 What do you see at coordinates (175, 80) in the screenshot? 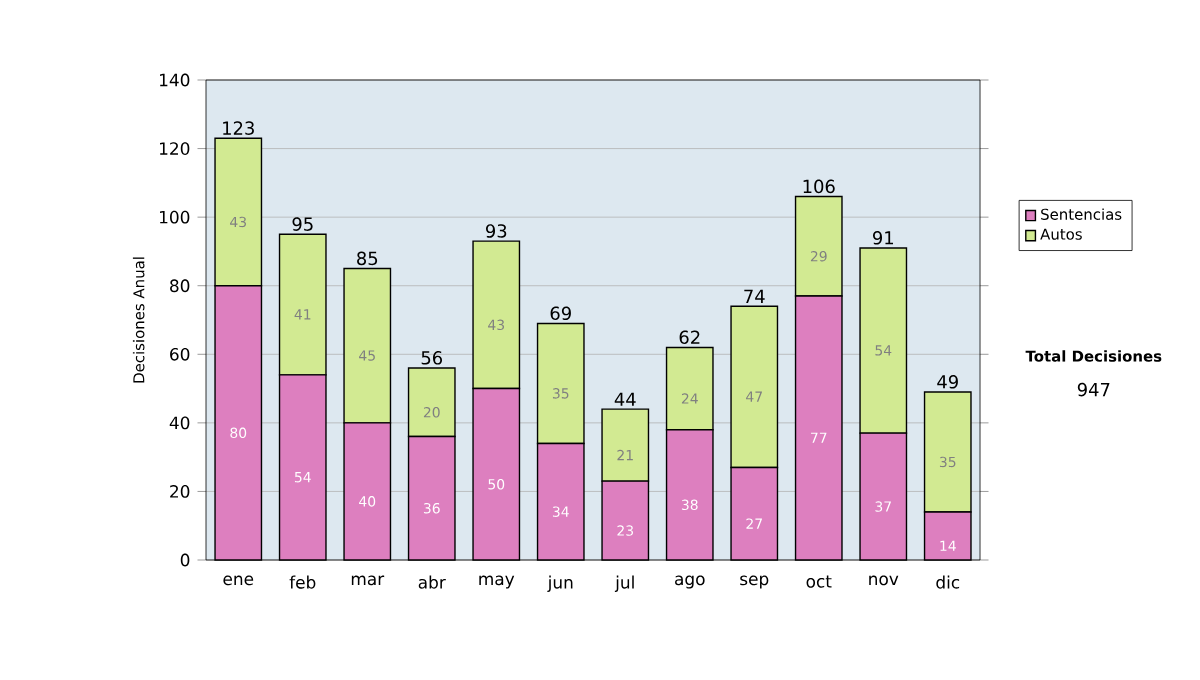
I see `y-tick-label: 140` at bounding box center [175, 80].